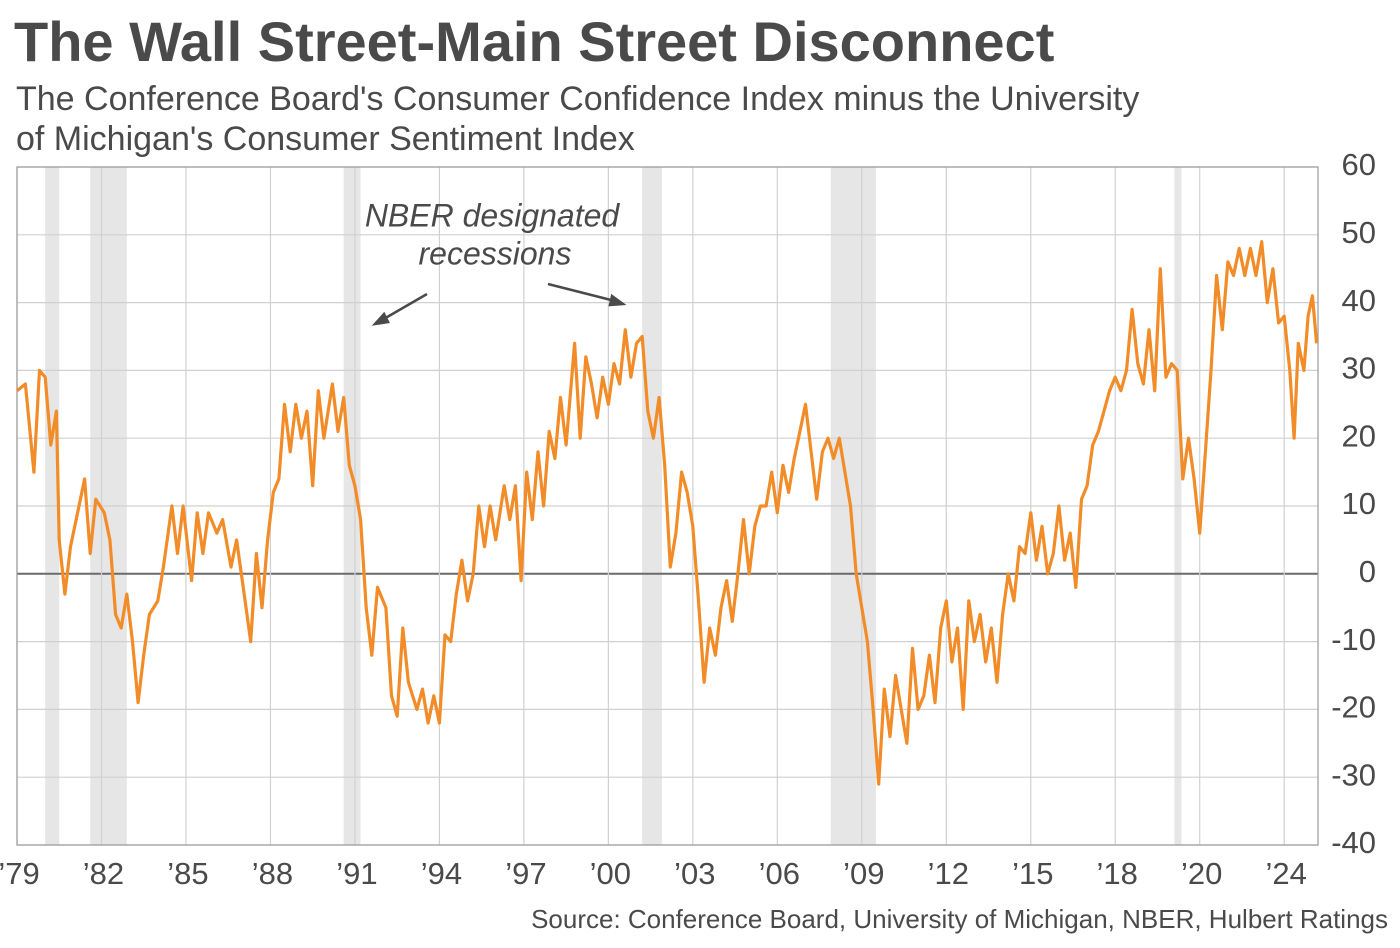 The image size is (1400, 948). Describe the element at coordinates (779, 873) in the screenshot. I see `x-tick-label: ’06` at that location.